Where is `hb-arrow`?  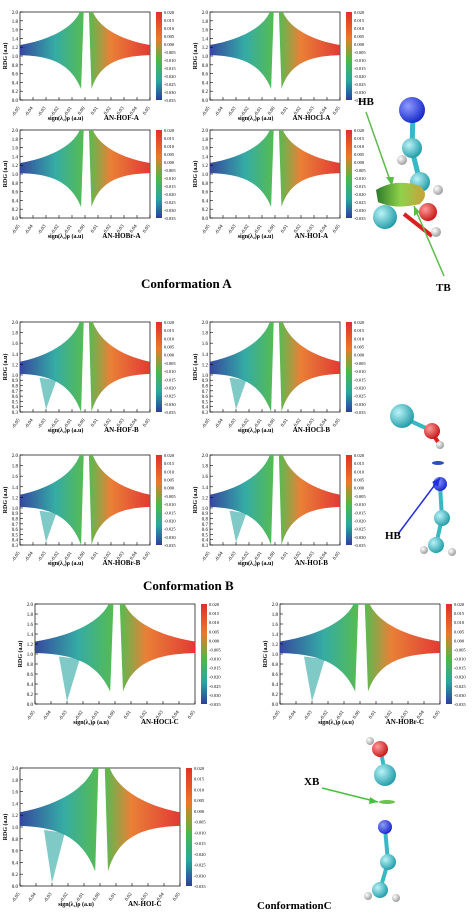 hb-arrow is located at coordinates (379, 149).